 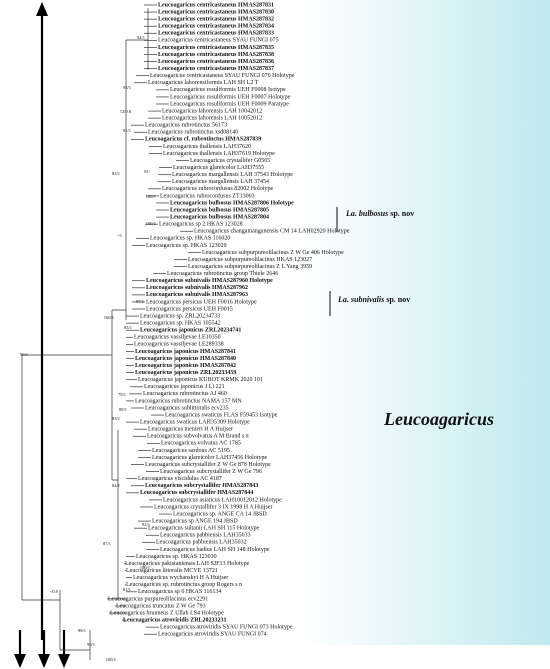 I want to click on support-value: 81/, so click(x=147, y=171).